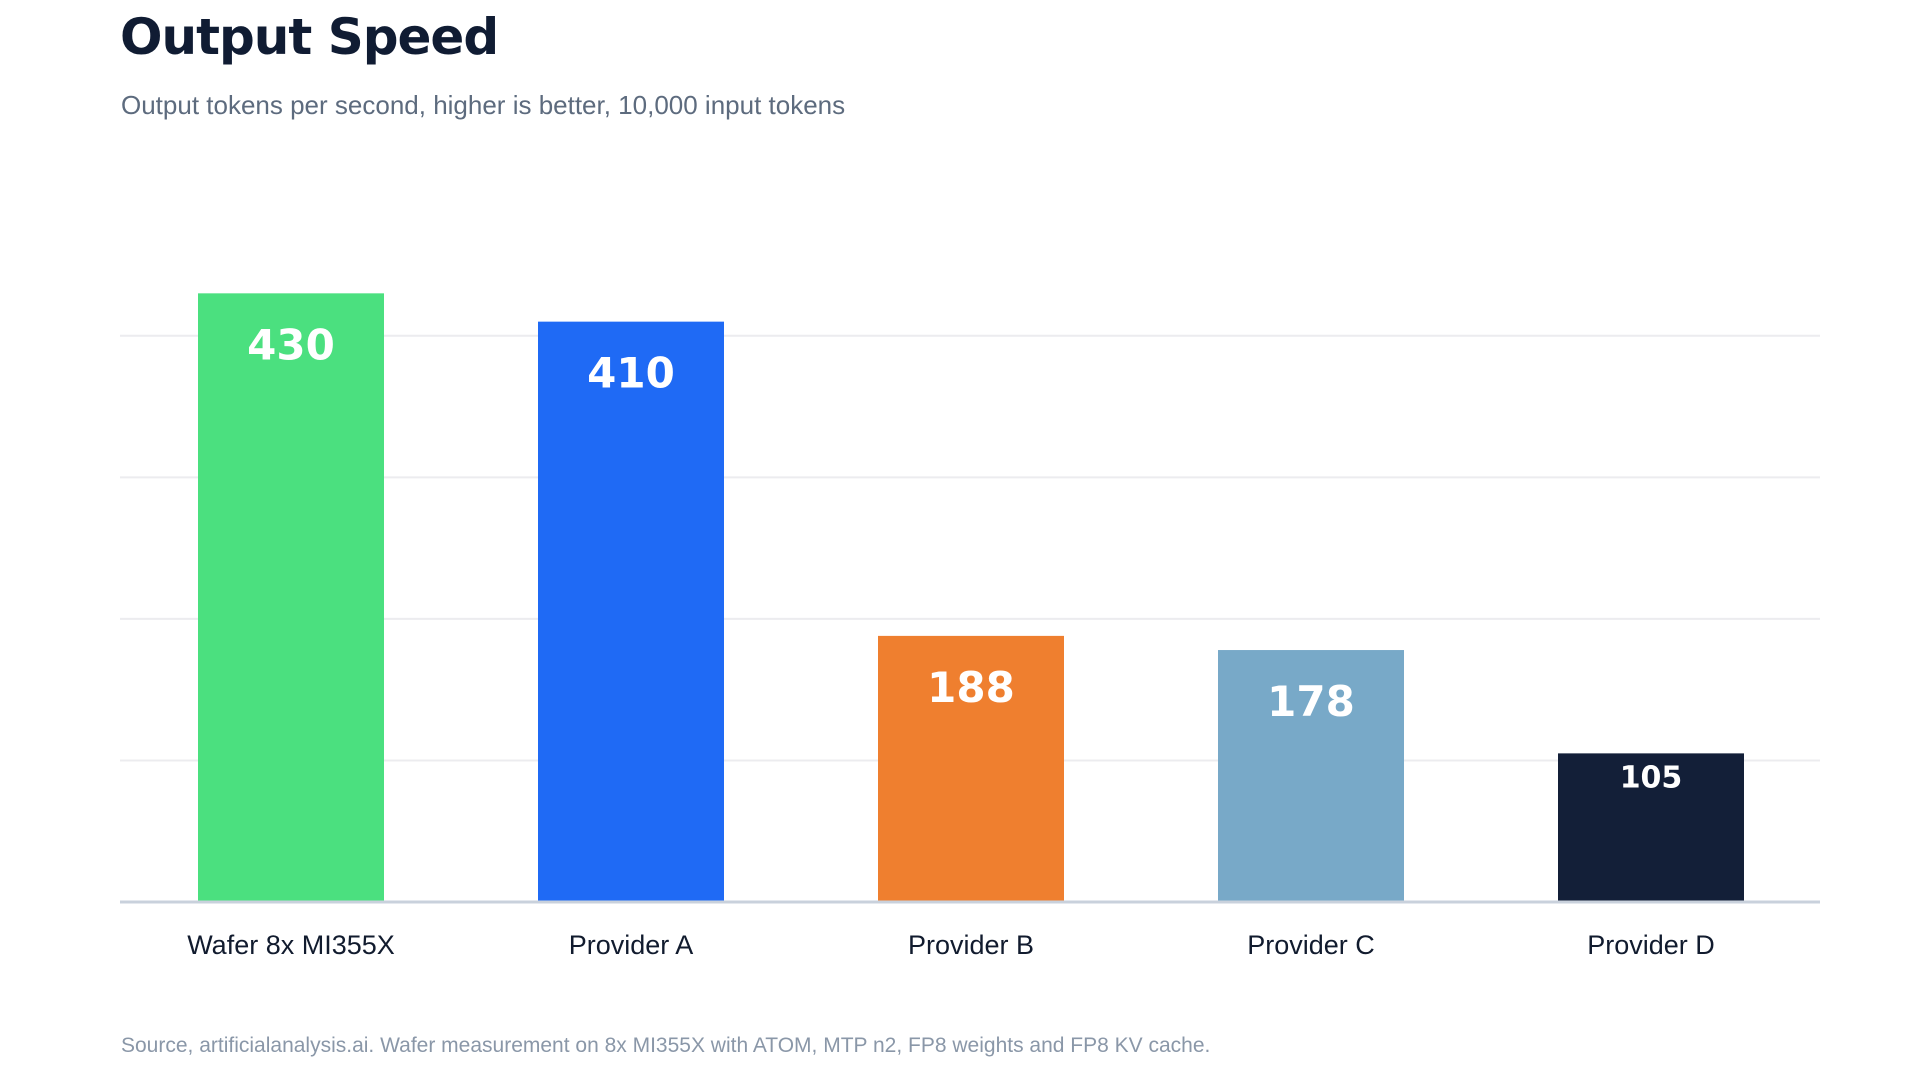 The width and height of the screenshot is (1920, 1088). What do you see at coordinates (971, 945) in the screenshot?
I see `category-label: Provider B` at bounding box center [971, 945].